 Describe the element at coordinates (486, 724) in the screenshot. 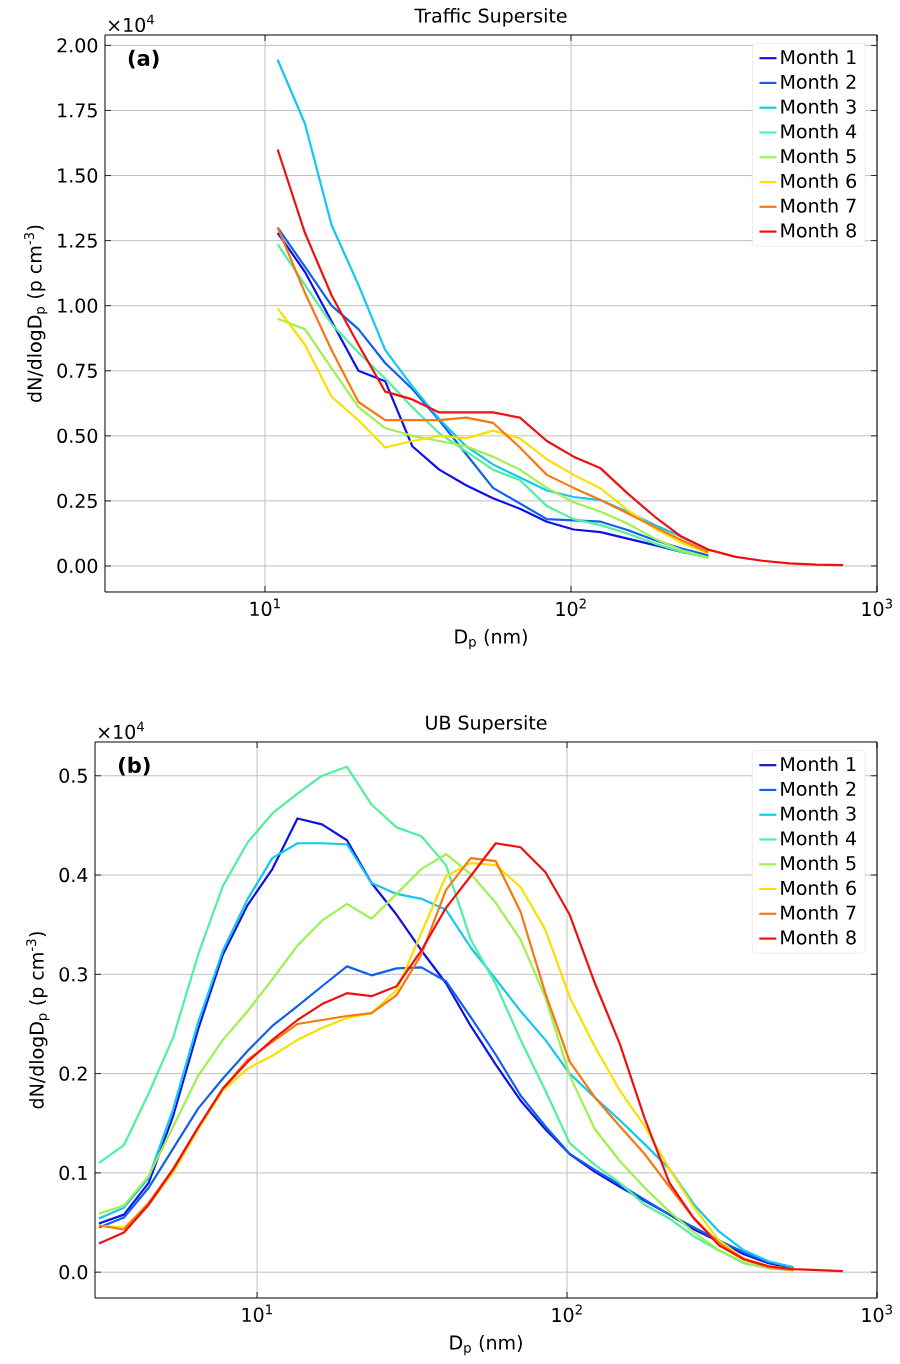

I see `chart-title: UB Supersite` at that location.